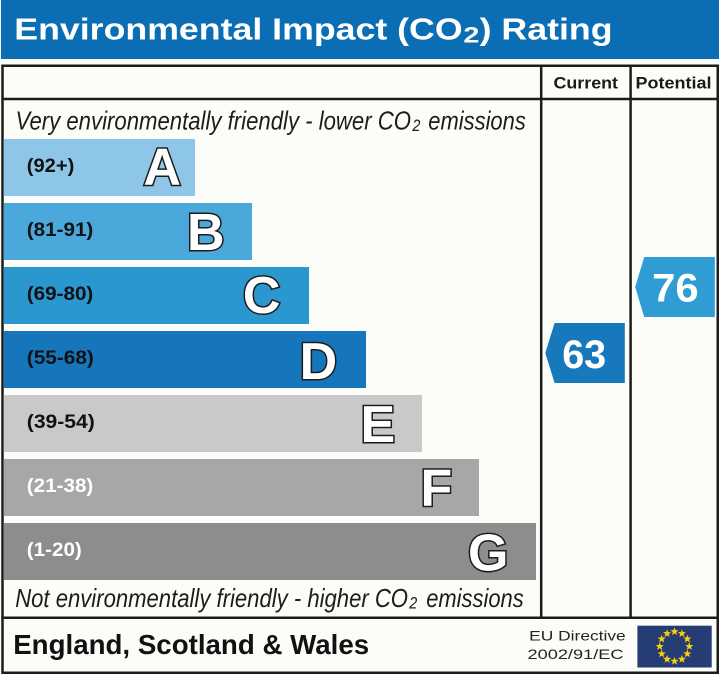  What do you see at coordinates (378, 425) in the screenshot?
I see `svg-text: E` at bounding box center [378, 425].